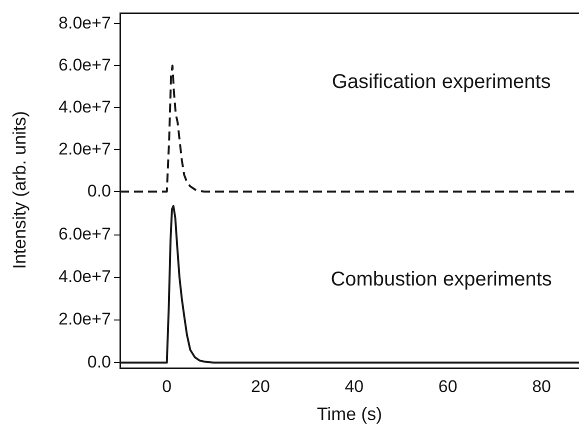  I want to click on x-axis-title: Time (s), so click(349, 414).